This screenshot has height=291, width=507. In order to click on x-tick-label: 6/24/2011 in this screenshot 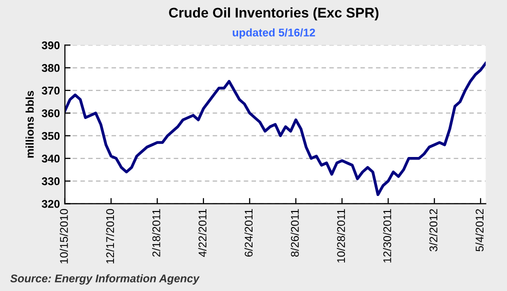, I will do `click(248, 233)`.